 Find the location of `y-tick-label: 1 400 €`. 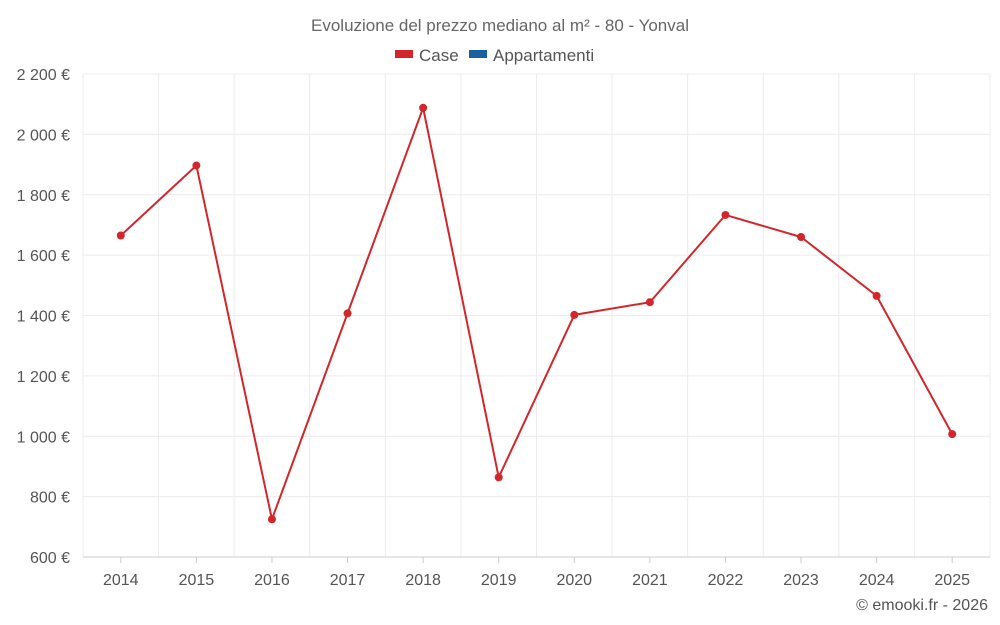

y-tick-label: 1 400 € is located at coordinates (43, 317).